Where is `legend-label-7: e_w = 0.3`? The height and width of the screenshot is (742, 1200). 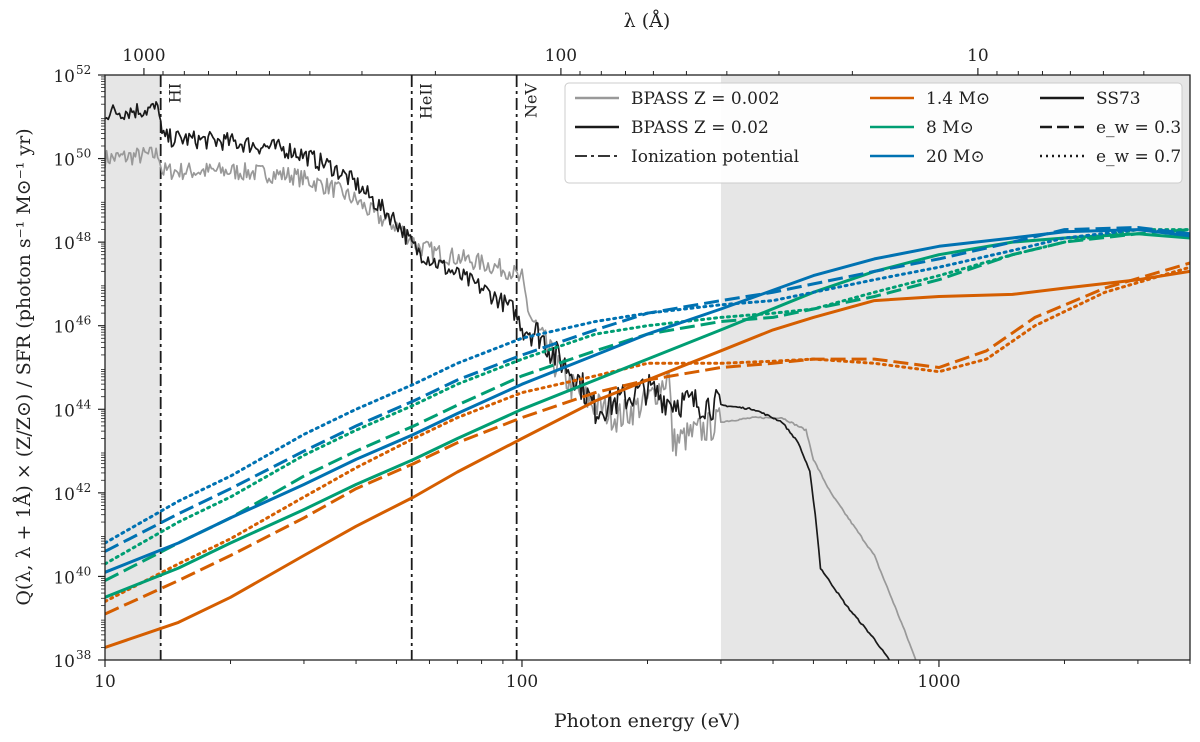 legend-label-7: e_w = 0.3 is located at coordinates (1138, 128).